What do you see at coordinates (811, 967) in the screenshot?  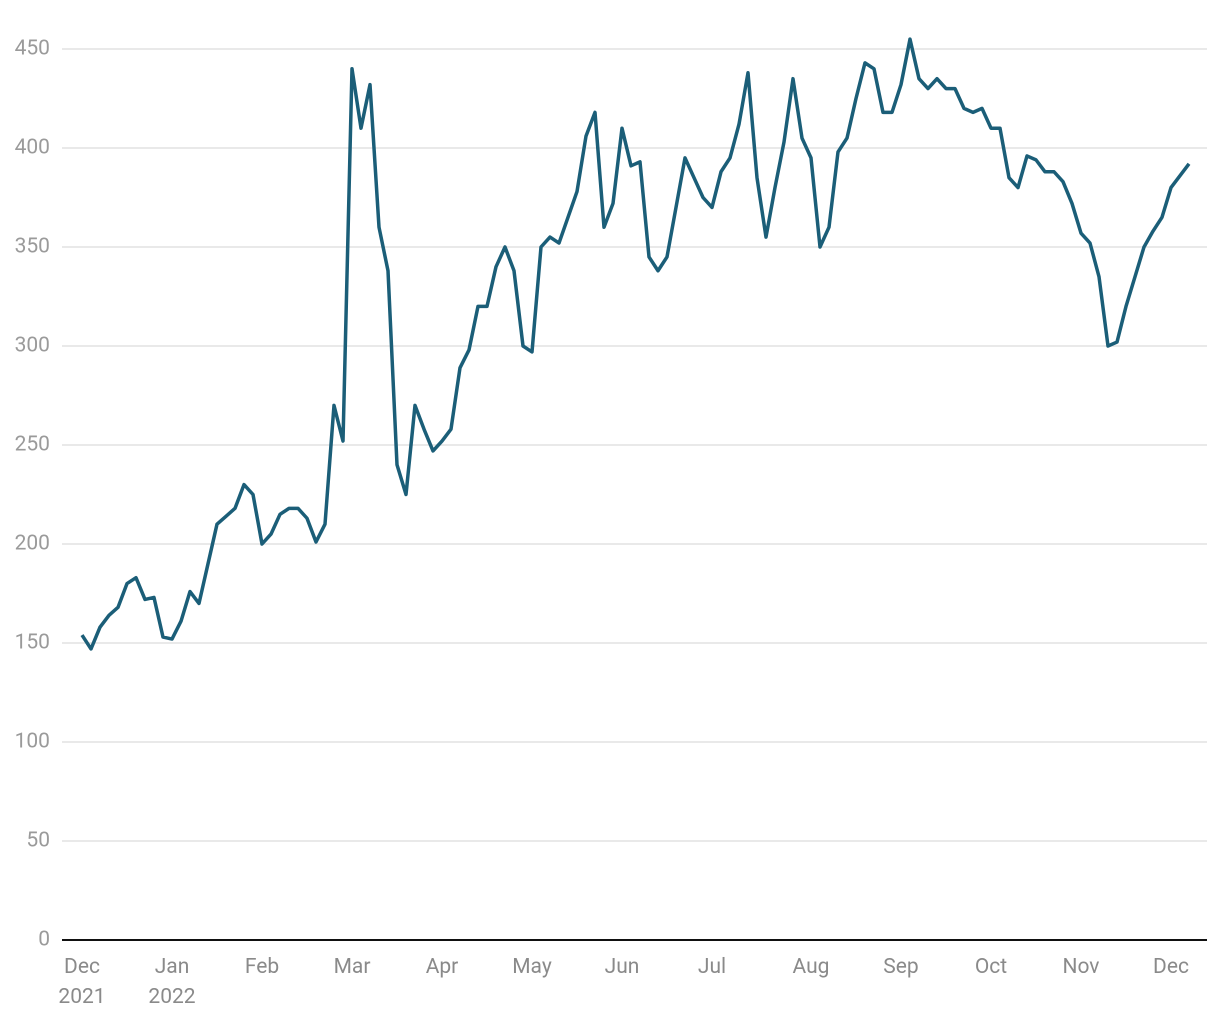 I see `x-tick-label: Aug` at bounding box center [811, 967].